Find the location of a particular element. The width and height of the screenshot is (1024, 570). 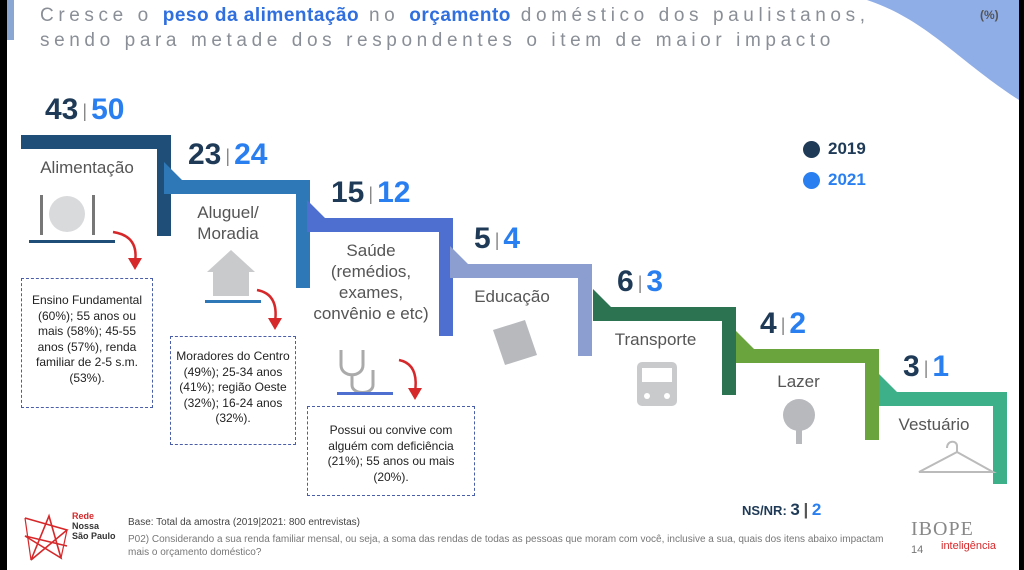

value-2019-transporte: 6 is located at coordinates (625, 281).